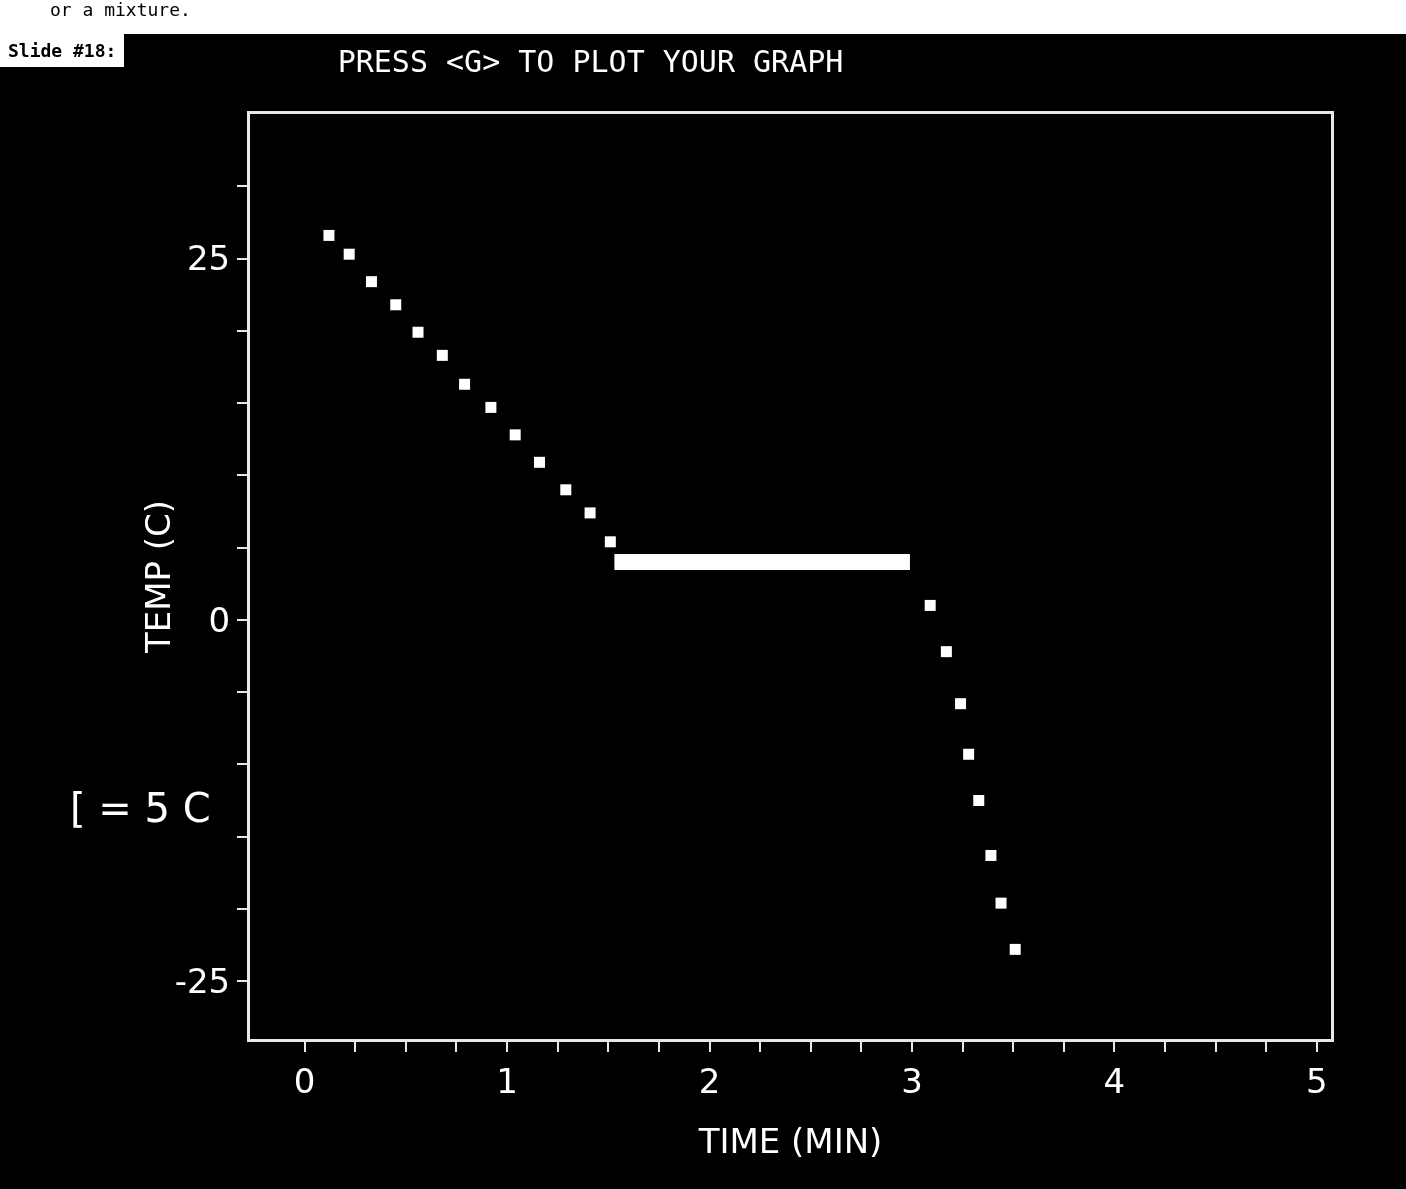 This screenshot has width=1406, height=1189. What do you see at coordinates (703, 17) in the screenshot?
I see `text: or a mixture.` at bounding box center [703, 17].